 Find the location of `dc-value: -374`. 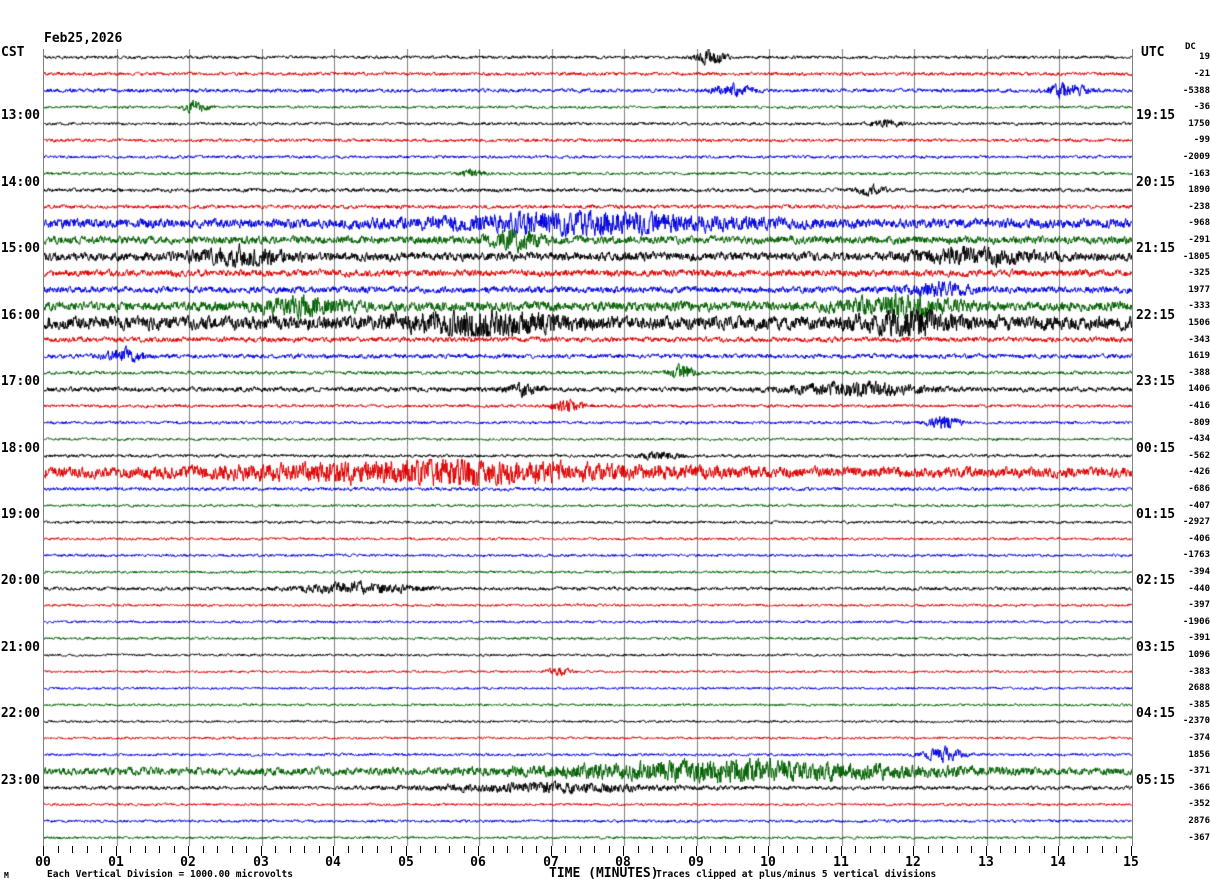

dc-value: -374 is located at coordinates (1199, 738).